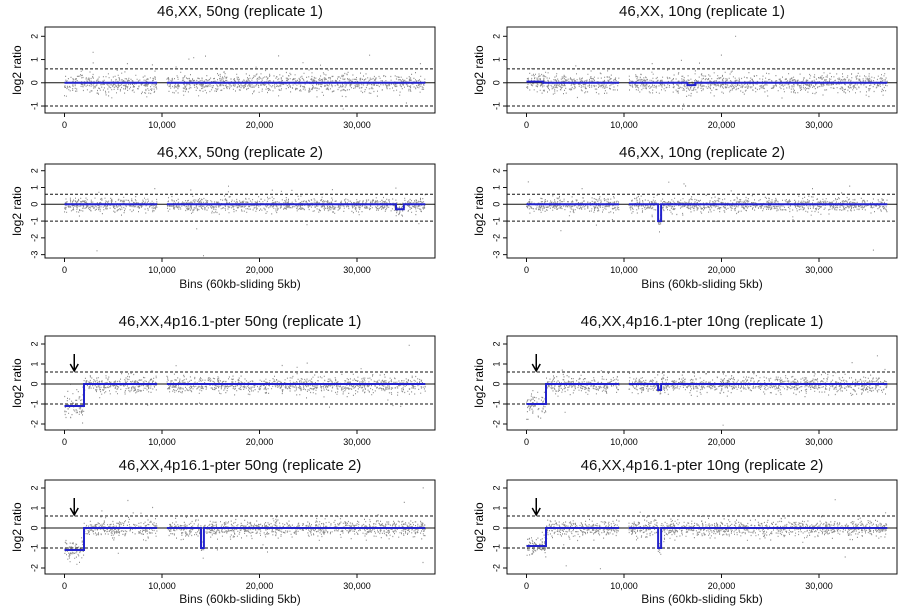 The image size is (900, 606). I want to click on chart-title: 46,XX, 10ng (replicate 1), so click(702, 11).